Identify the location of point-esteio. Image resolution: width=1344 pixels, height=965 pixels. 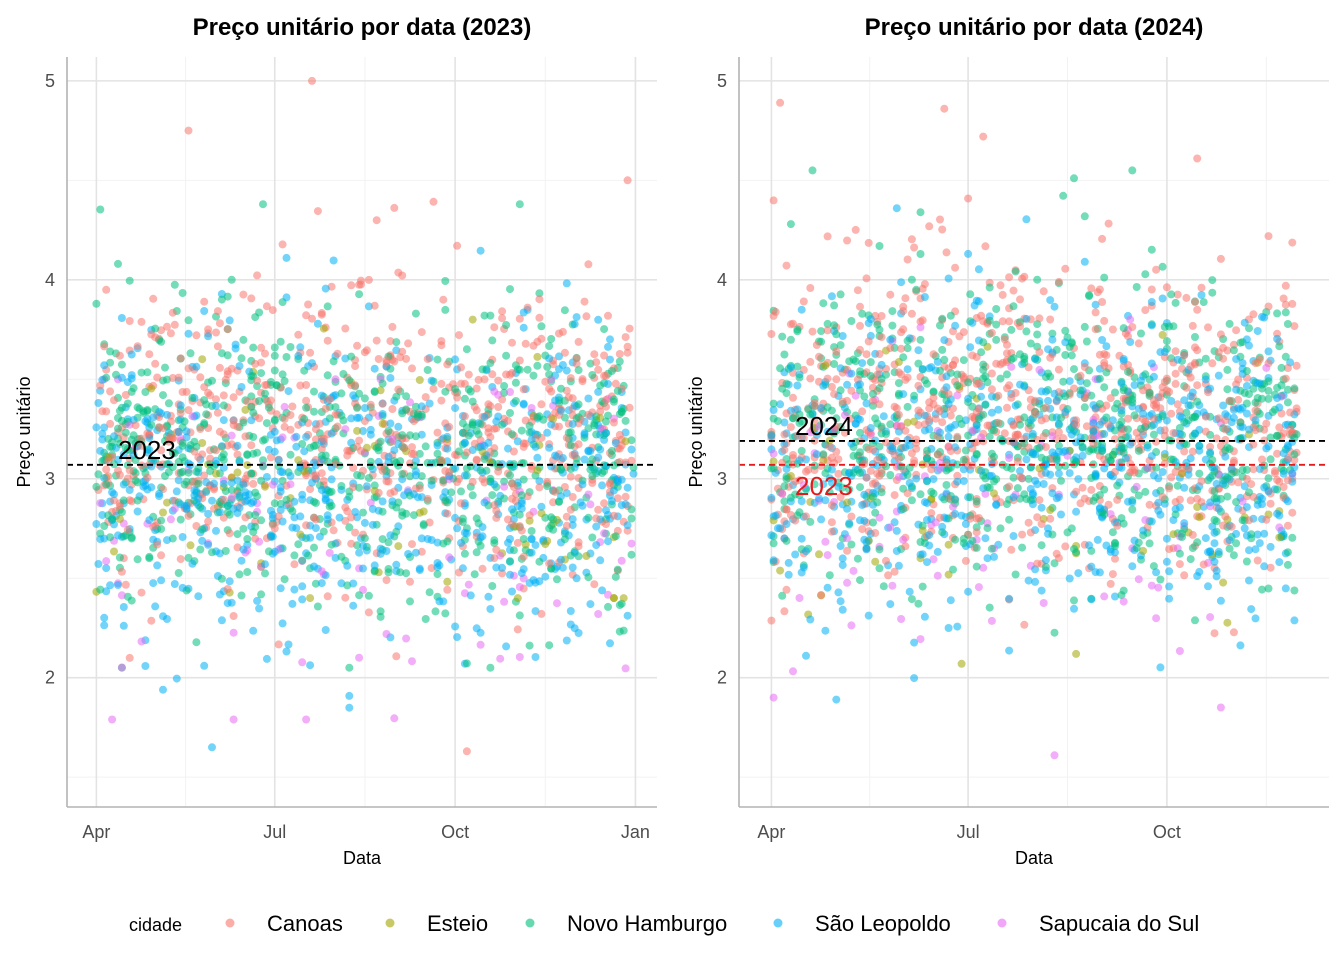
(1164, 457).